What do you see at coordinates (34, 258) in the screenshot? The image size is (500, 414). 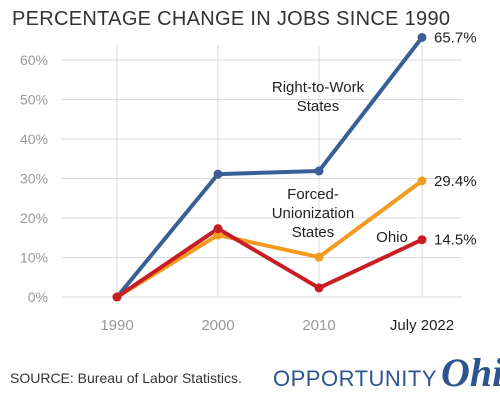 I see `y-tick-label: 10%` at bounding box center [34, 258].